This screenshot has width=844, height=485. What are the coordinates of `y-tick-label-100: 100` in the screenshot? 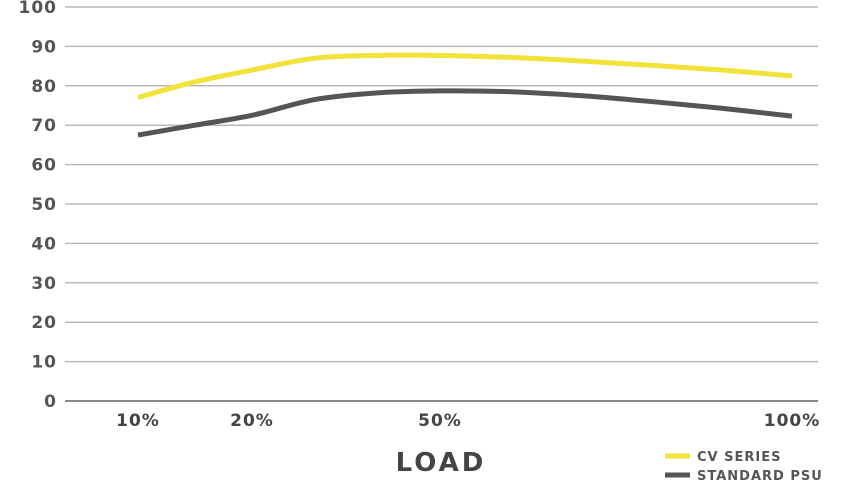 It's located at (38, 9).